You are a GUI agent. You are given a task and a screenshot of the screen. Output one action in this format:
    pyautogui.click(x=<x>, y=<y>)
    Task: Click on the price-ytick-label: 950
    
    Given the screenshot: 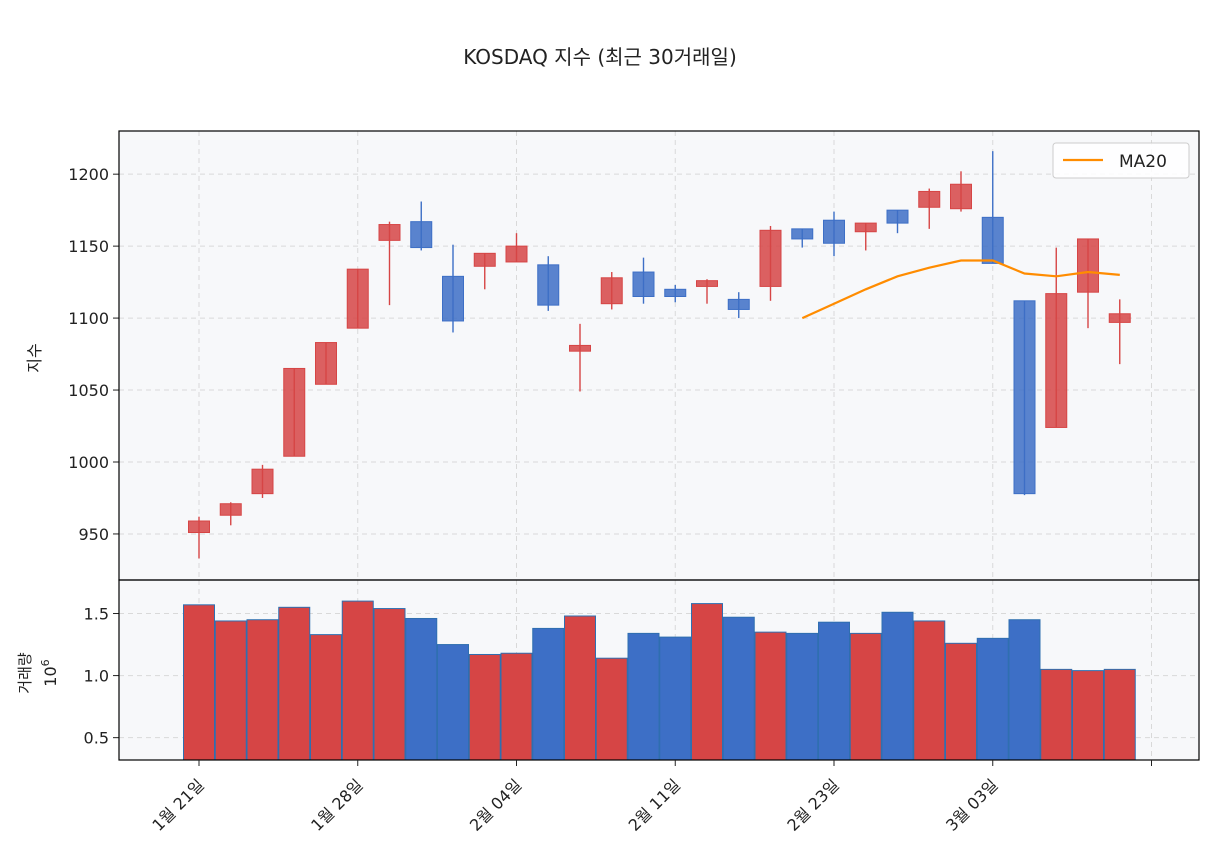 What is the action you would take?
    pyautogui.click(x=93, y=534)
    